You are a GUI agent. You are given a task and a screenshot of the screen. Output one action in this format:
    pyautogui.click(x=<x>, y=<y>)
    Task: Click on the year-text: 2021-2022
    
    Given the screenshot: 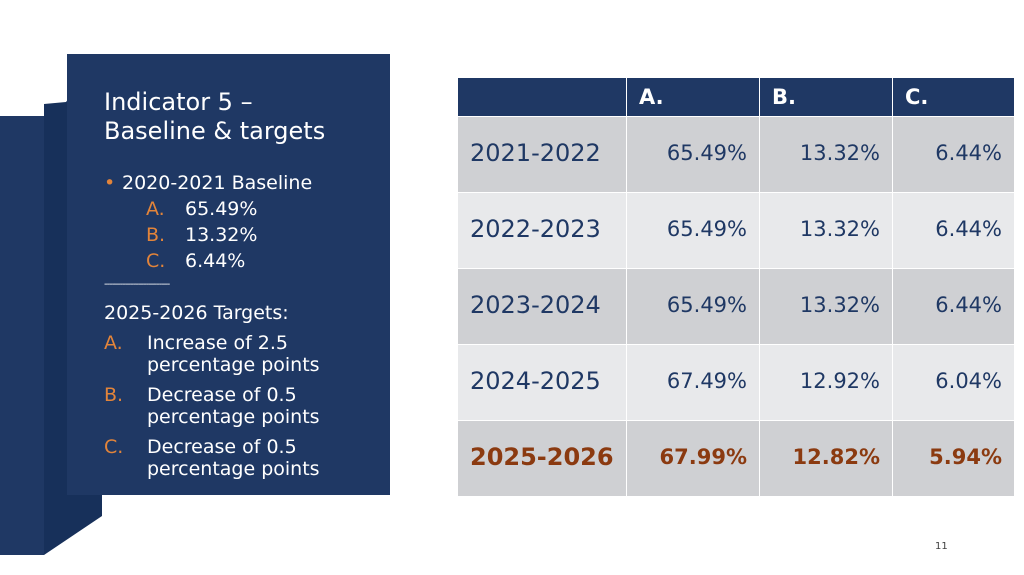 What is the action you would take?
    pyautogui.click(x=535, y=152)
    